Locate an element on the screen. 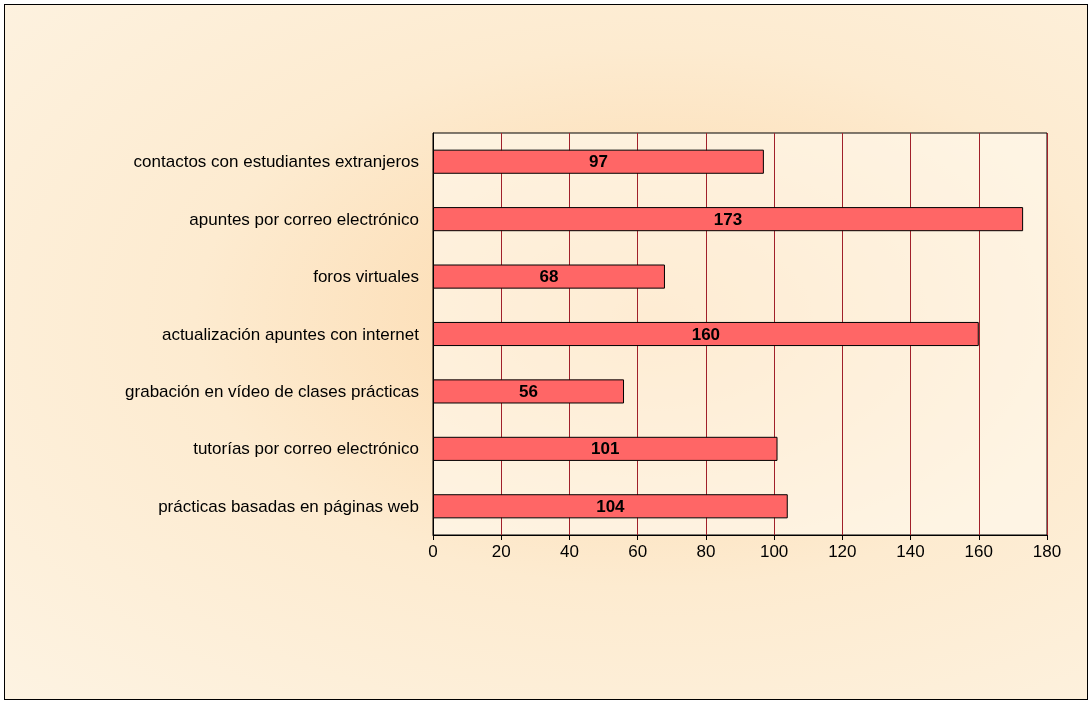 The image size is (1092, 704). data-label: 101 is located at coordinates (605, 449).